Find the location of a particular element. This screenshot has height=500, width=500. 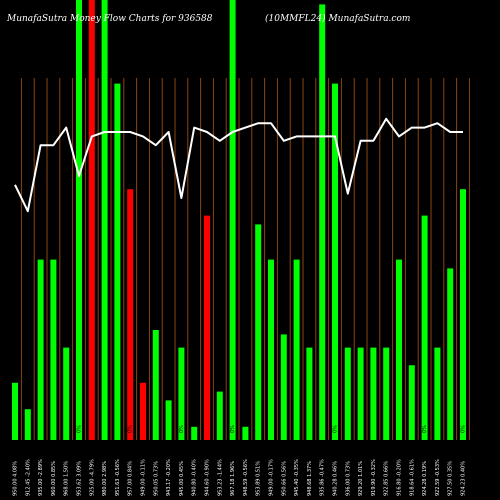

x-tick-label: 980.00 2.98% is located at coordinates (105, 478).